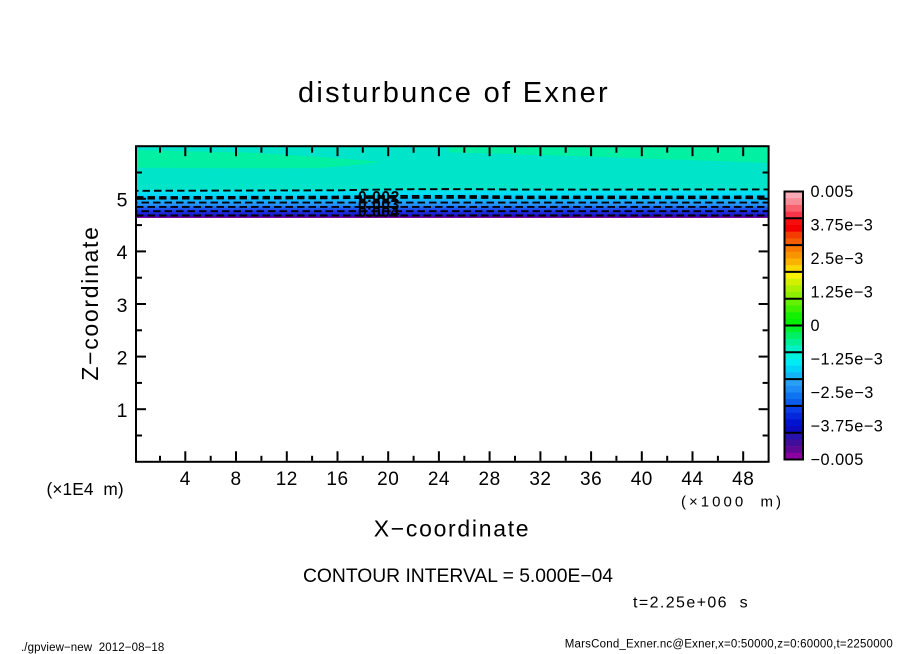  What do you see at coordinates (235, 479) in the screenshot?
I see `svg-text: 8` at bounding box center [235, 479].